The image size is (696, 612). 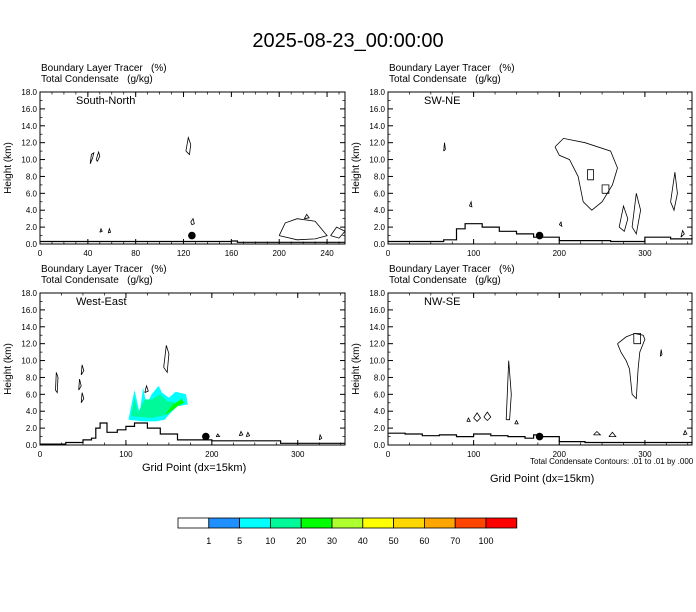 What do you see at coordinates (184, 253) in the screenshot?
I see `x-tick-label: 120` at bounding box center [184, 253].